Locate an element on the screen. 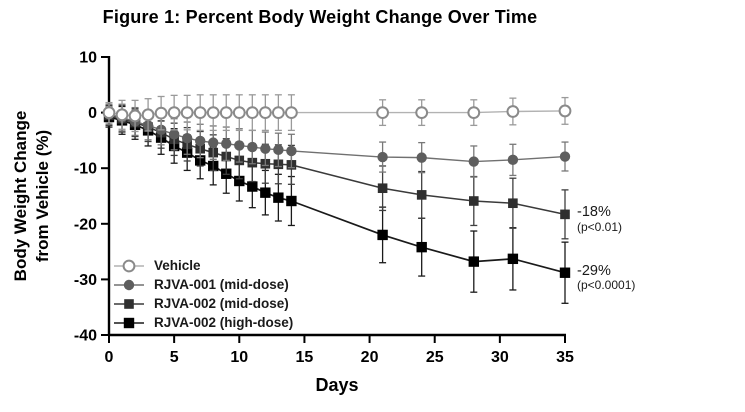  x-tick-label: 35 is located at coordinates (565, 357).